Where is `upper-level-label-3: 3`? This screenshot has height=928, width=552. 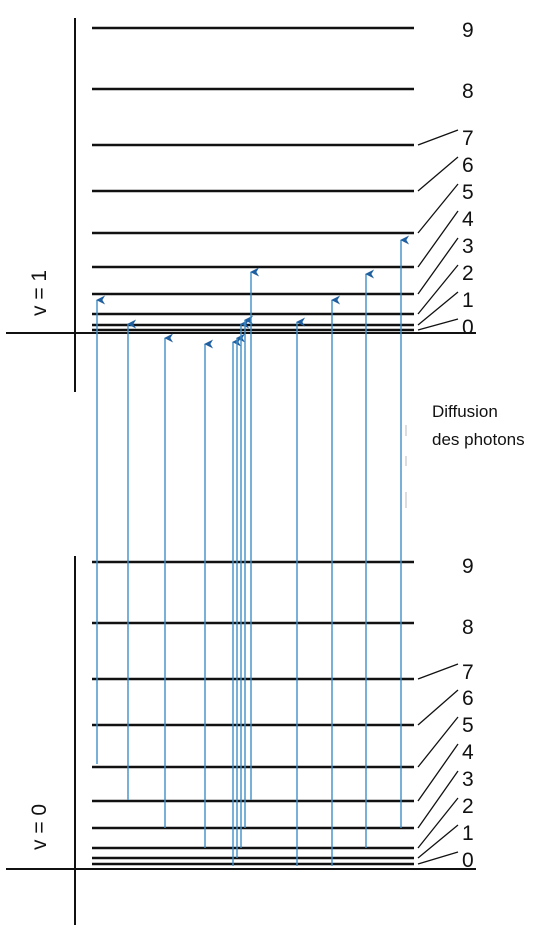 upper-level-label-3: 3 is located at coordinates (468, 246).